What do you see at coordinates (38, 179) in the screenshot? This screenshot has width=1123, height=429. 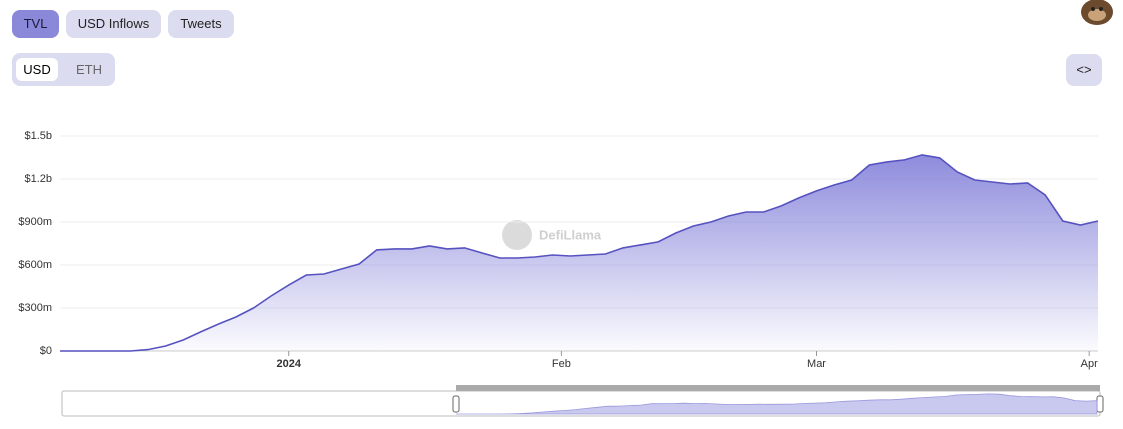 I see `y-tick-label: $1.2b` at bounding box center [38, 179].